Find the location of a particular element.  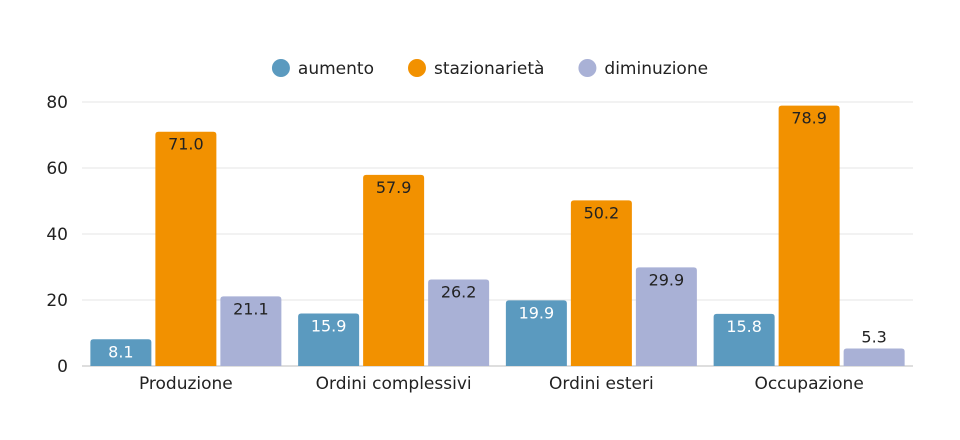

legend-label: diminuzione is located at coordinates (656, 69).